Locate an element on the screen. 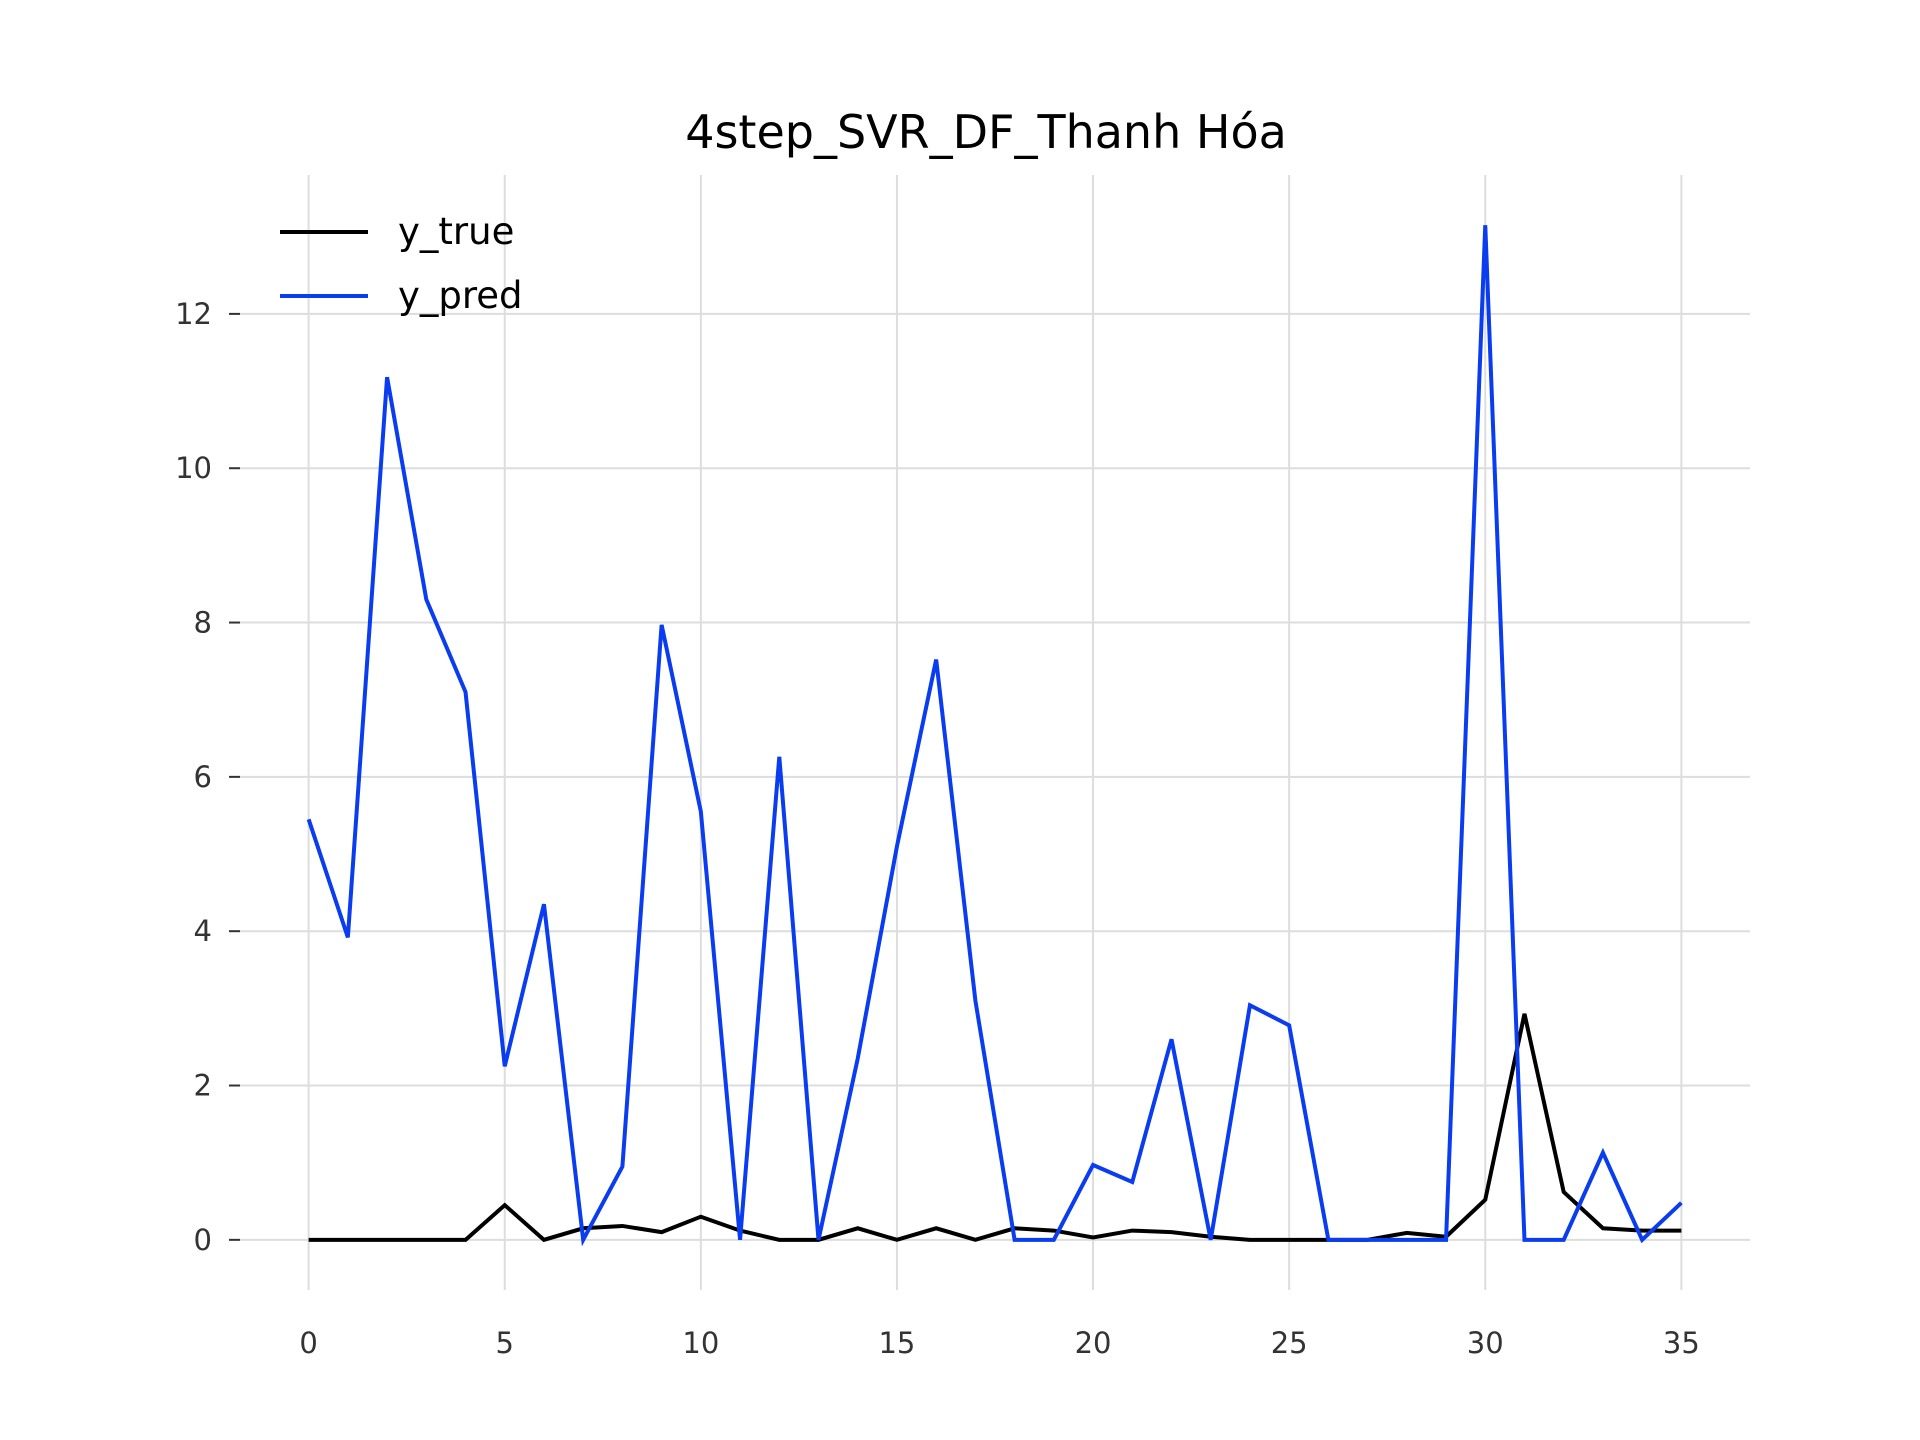 This screenshot has height=1440, width=1920. y-tick-label: 2 is located at coordinates (203, 1086).